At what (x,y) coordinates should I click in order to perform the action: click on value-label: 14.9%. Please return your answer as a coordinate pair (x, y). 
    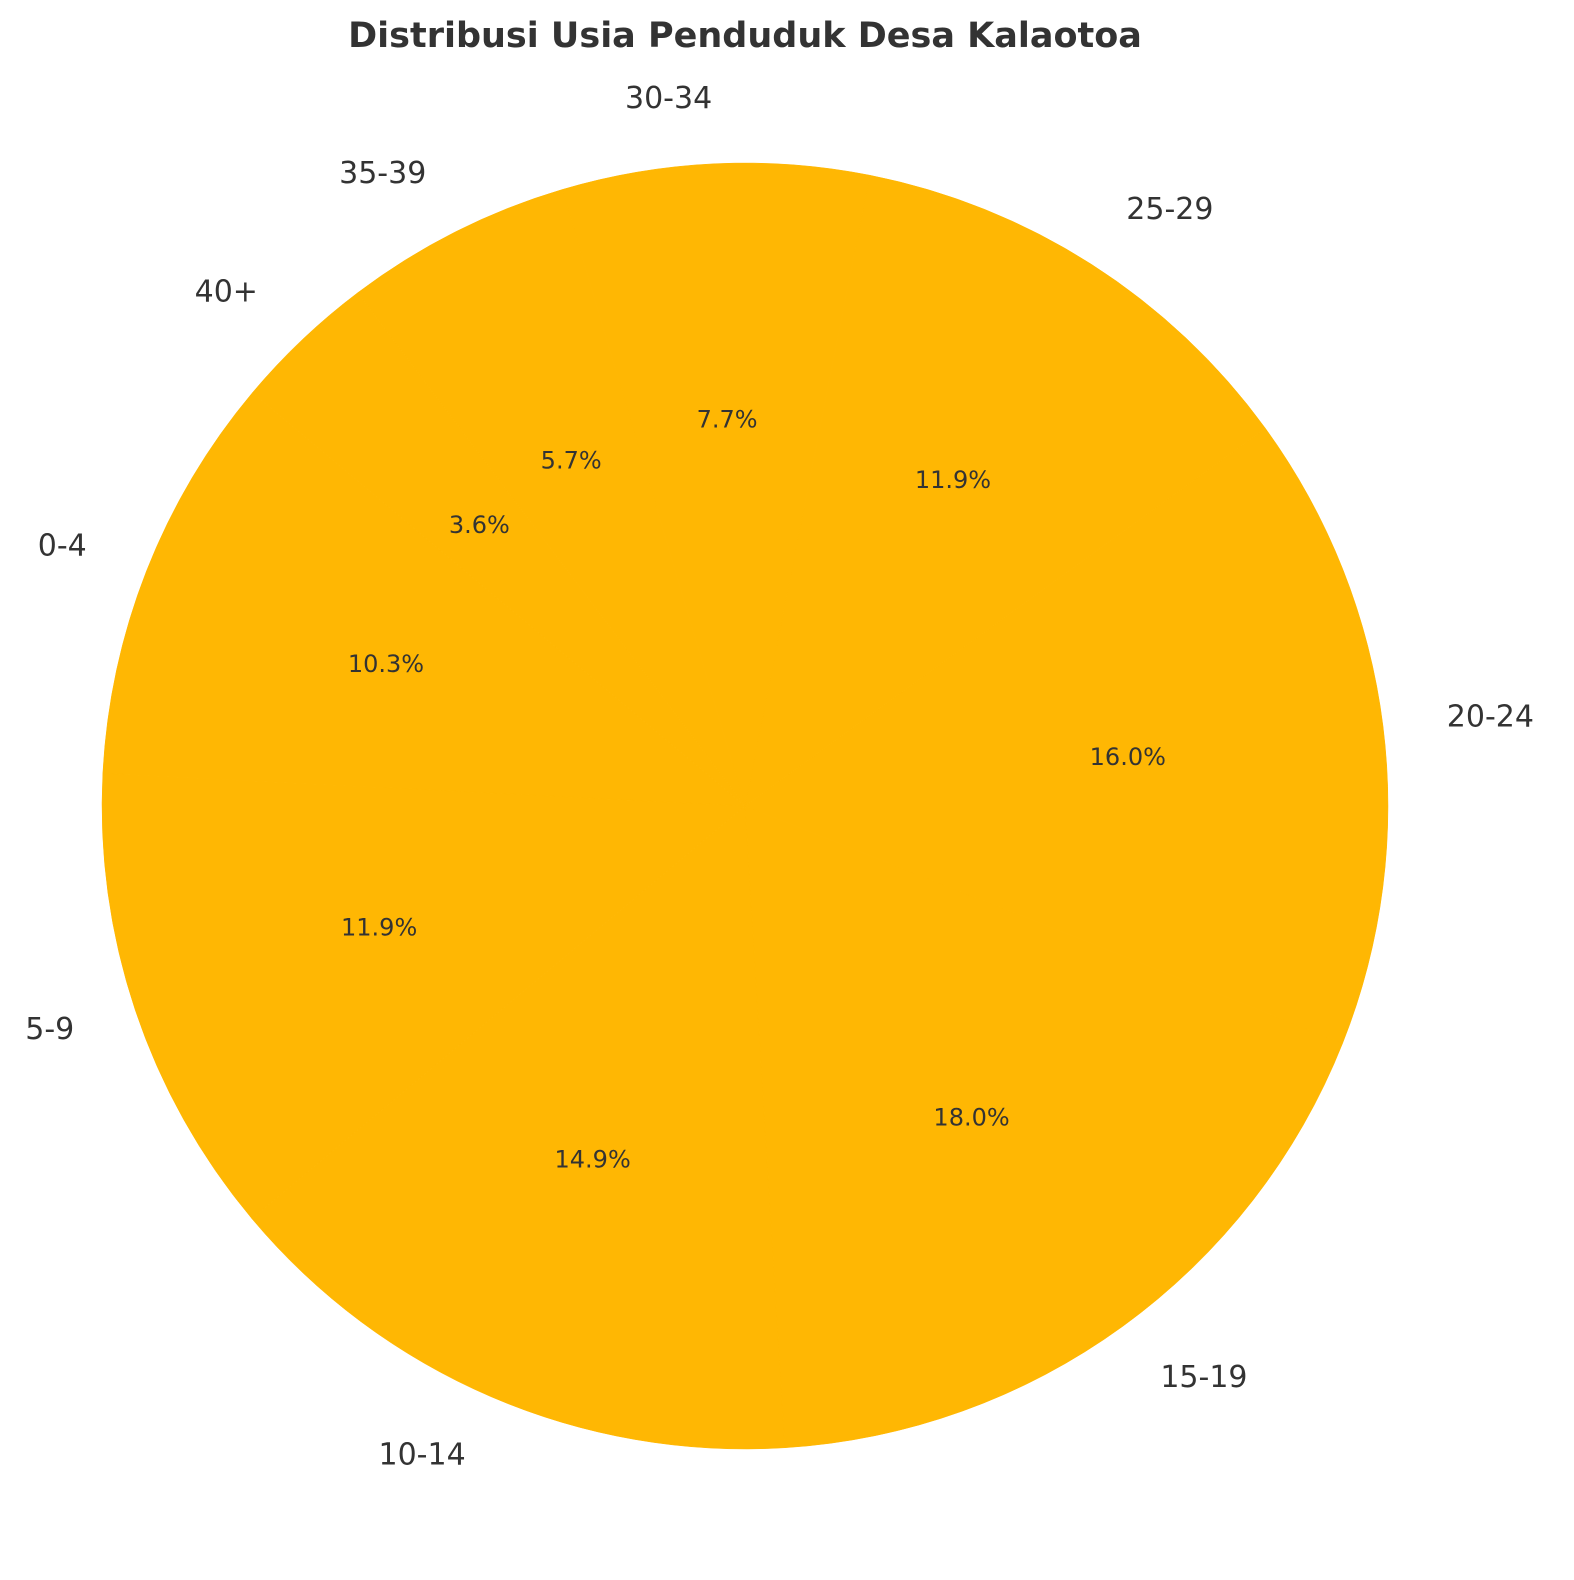
    Looking at the image, I should click on (593, 1159).